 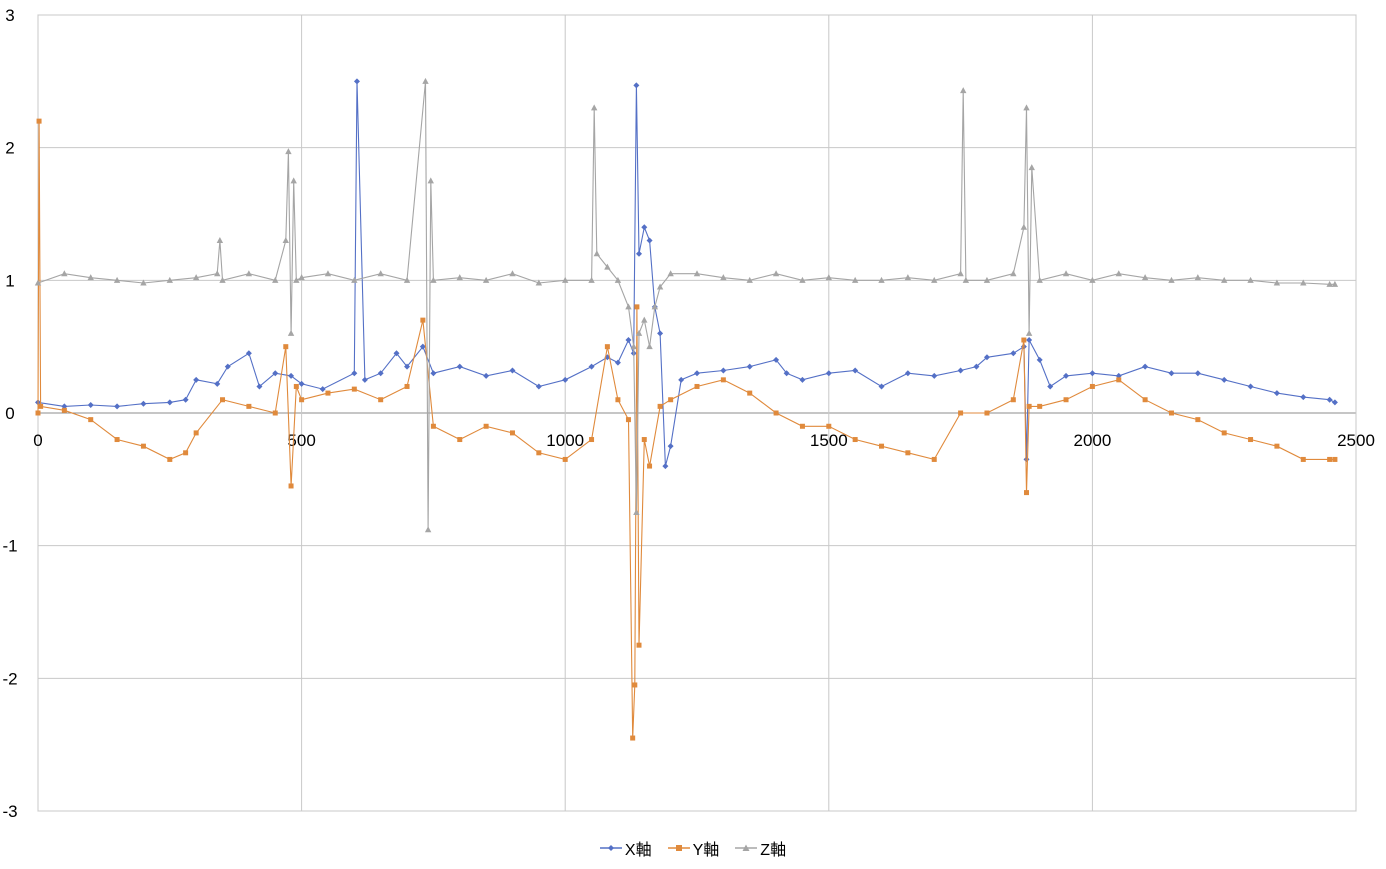 What do you see at coordinates (301, 440) in the screenshot?
I see `x-tick-label: 500` at bounding box center [301, 440].